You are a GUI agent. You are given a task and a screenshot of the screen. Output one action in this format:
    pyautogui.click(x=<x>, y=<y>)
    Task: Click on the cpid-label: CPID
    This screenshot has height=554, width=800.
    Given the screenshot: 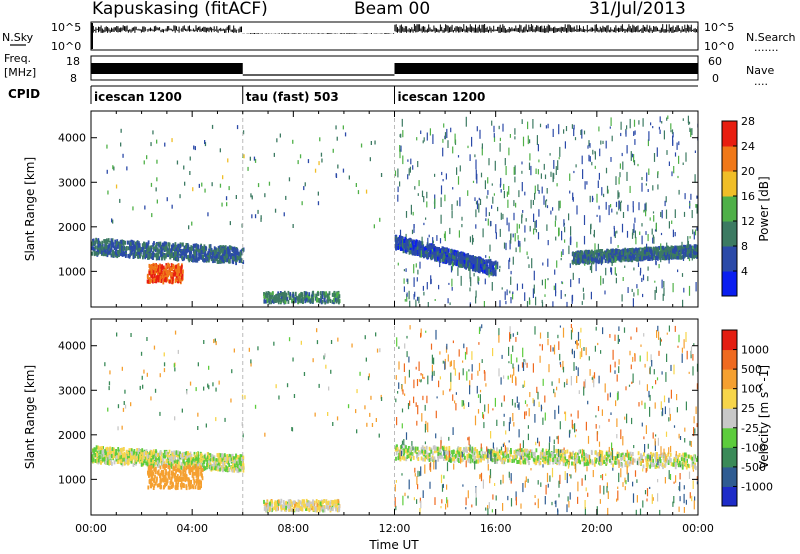 What is the action you would take?
    pyautogui.click(x=24, y=94)
    